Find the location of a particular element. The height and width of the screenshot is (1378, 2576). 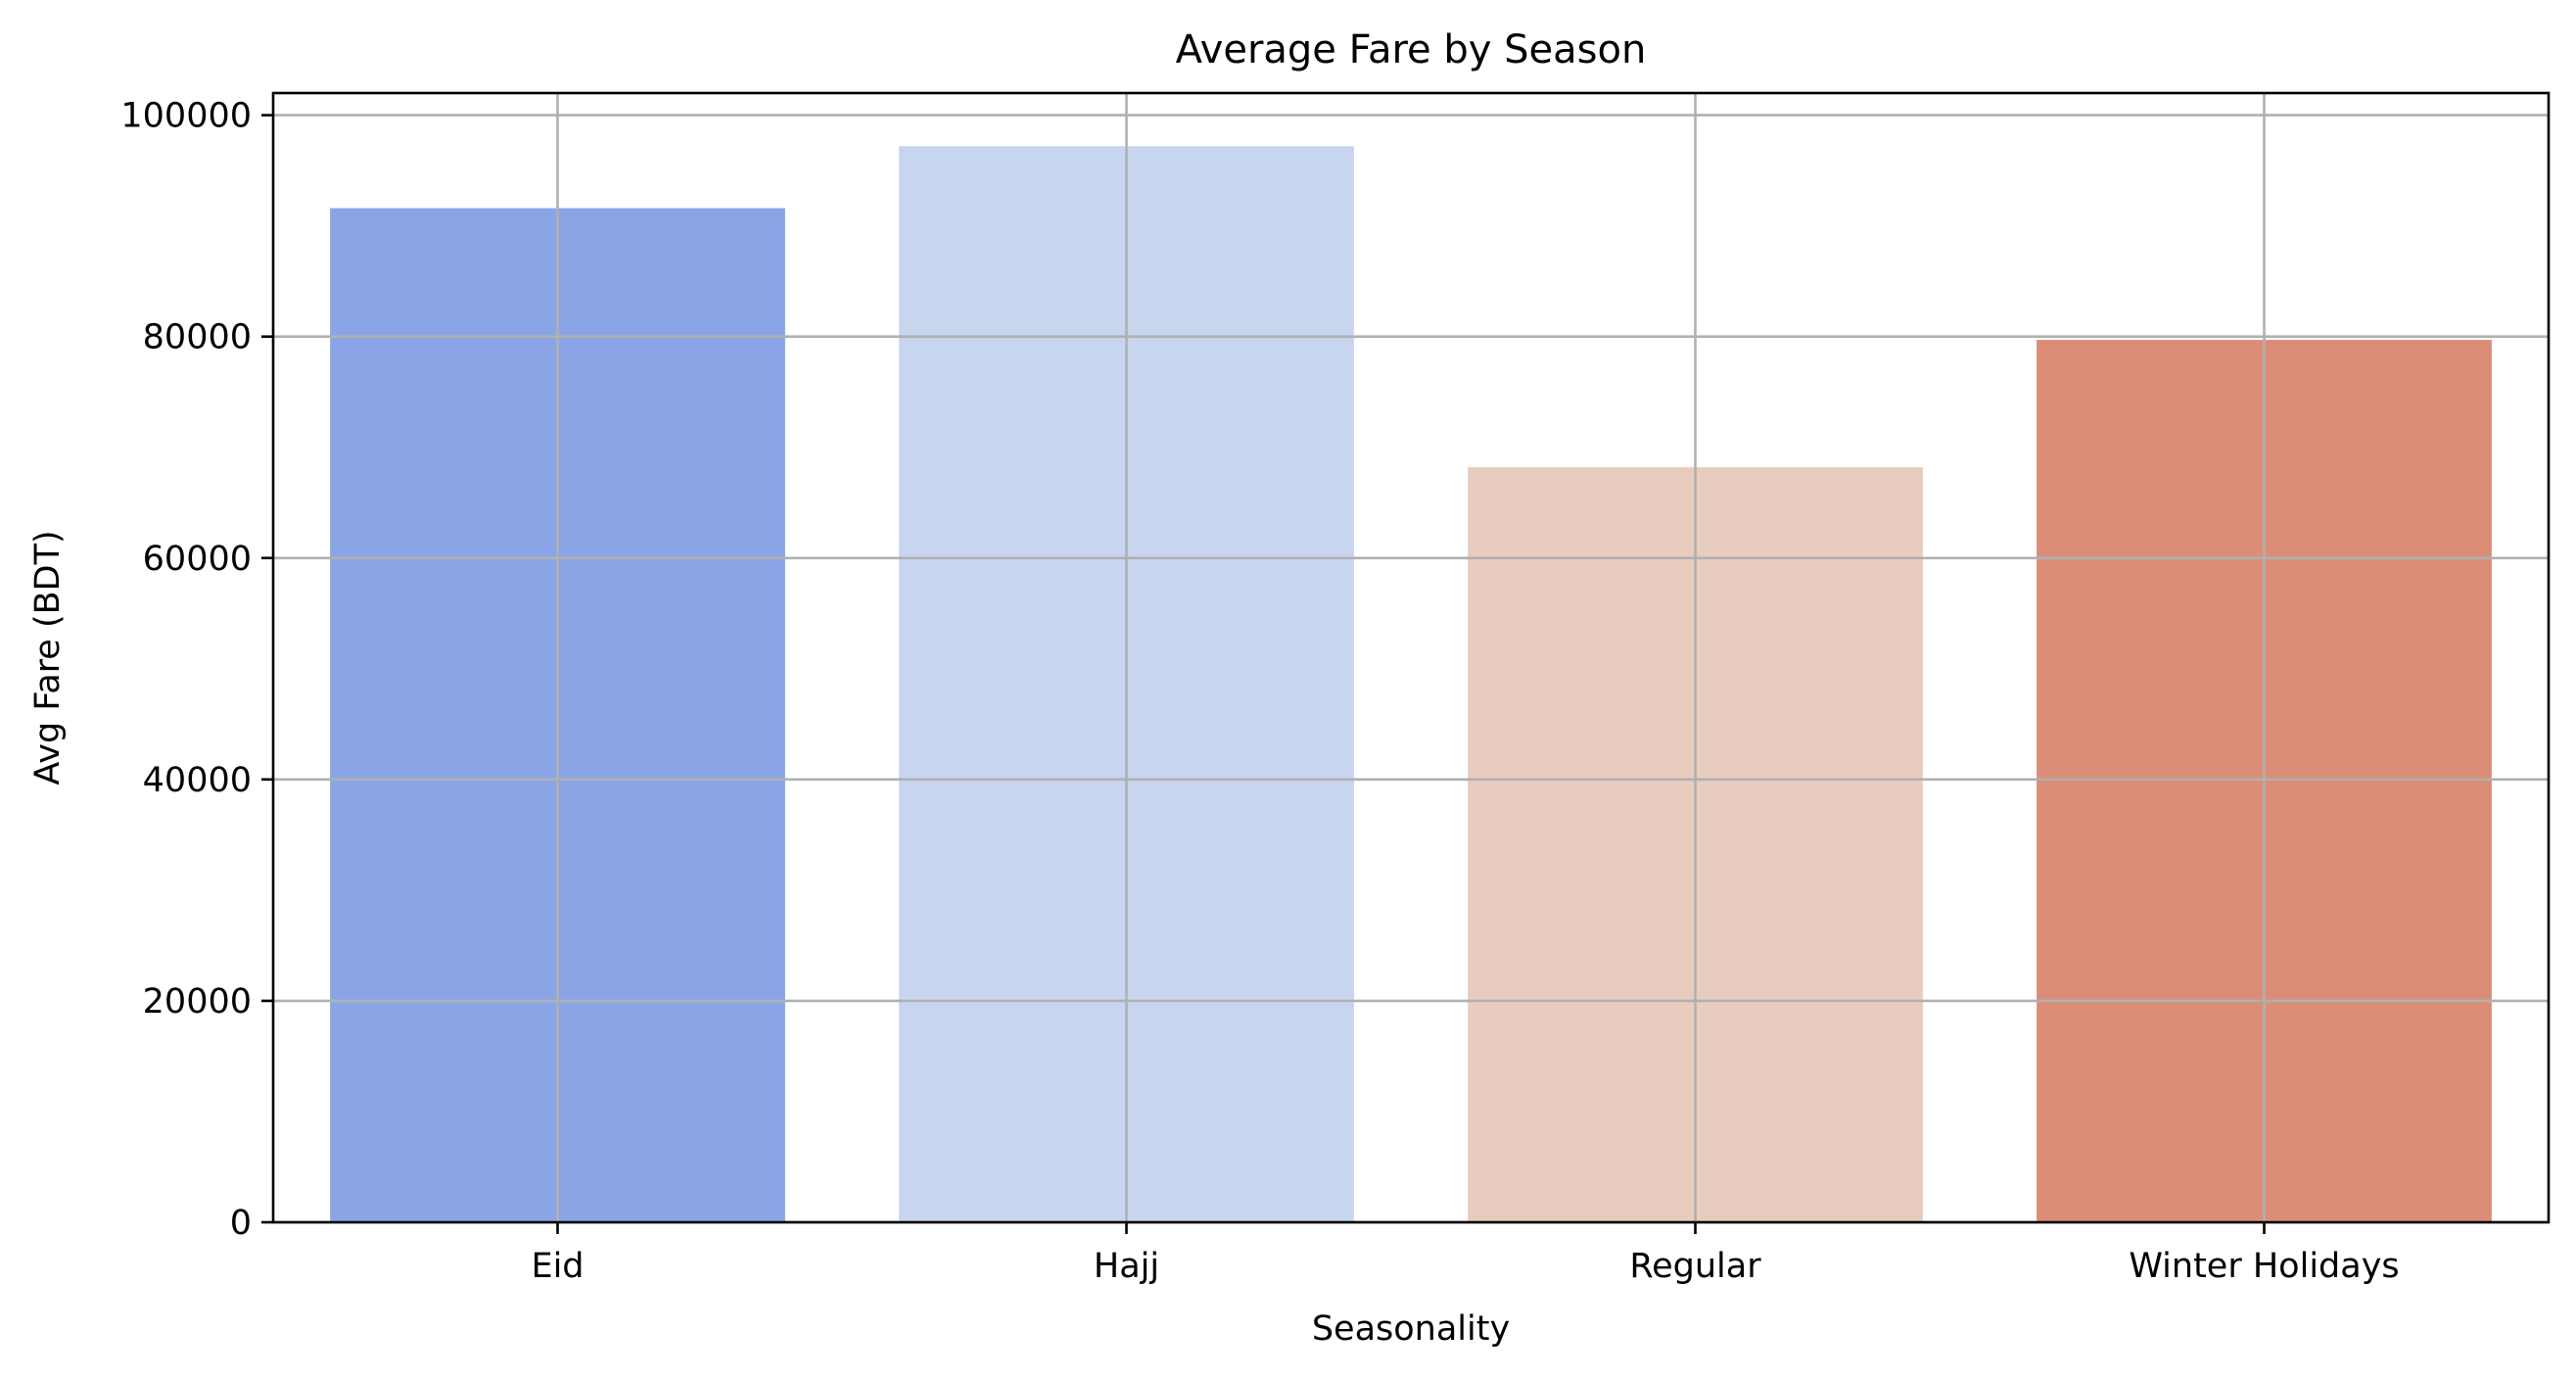

y-tick-label-5: 100000 is located at coordinates (186, 116).